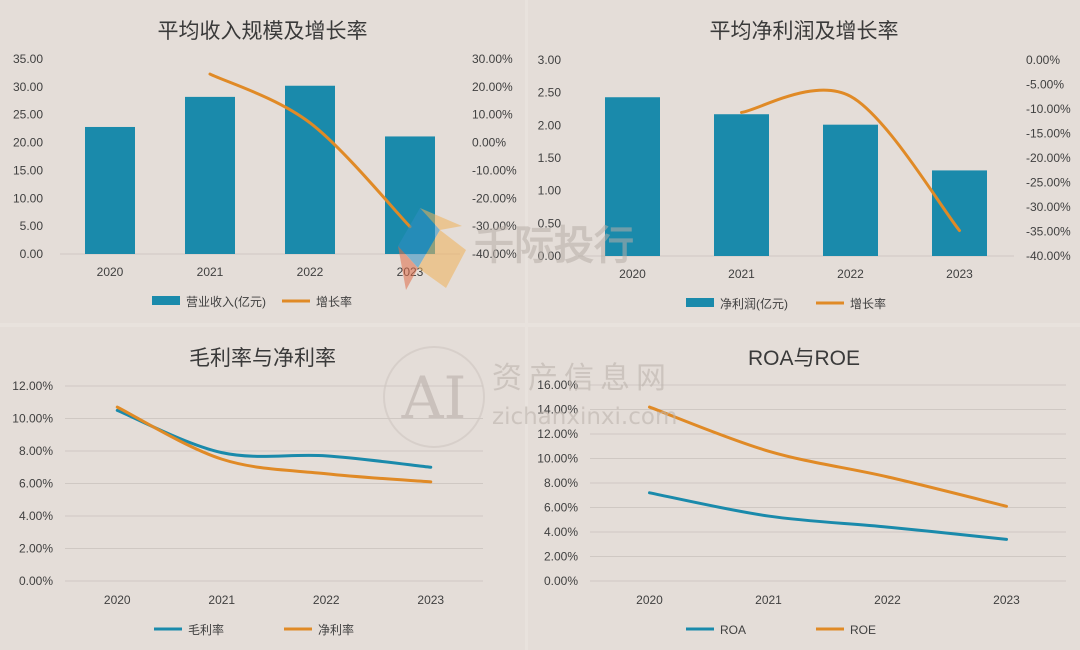 This screenshot has width=1080, height=650. I want to click on chart-title: 平均收入规模及增长率, so click(263, 31).